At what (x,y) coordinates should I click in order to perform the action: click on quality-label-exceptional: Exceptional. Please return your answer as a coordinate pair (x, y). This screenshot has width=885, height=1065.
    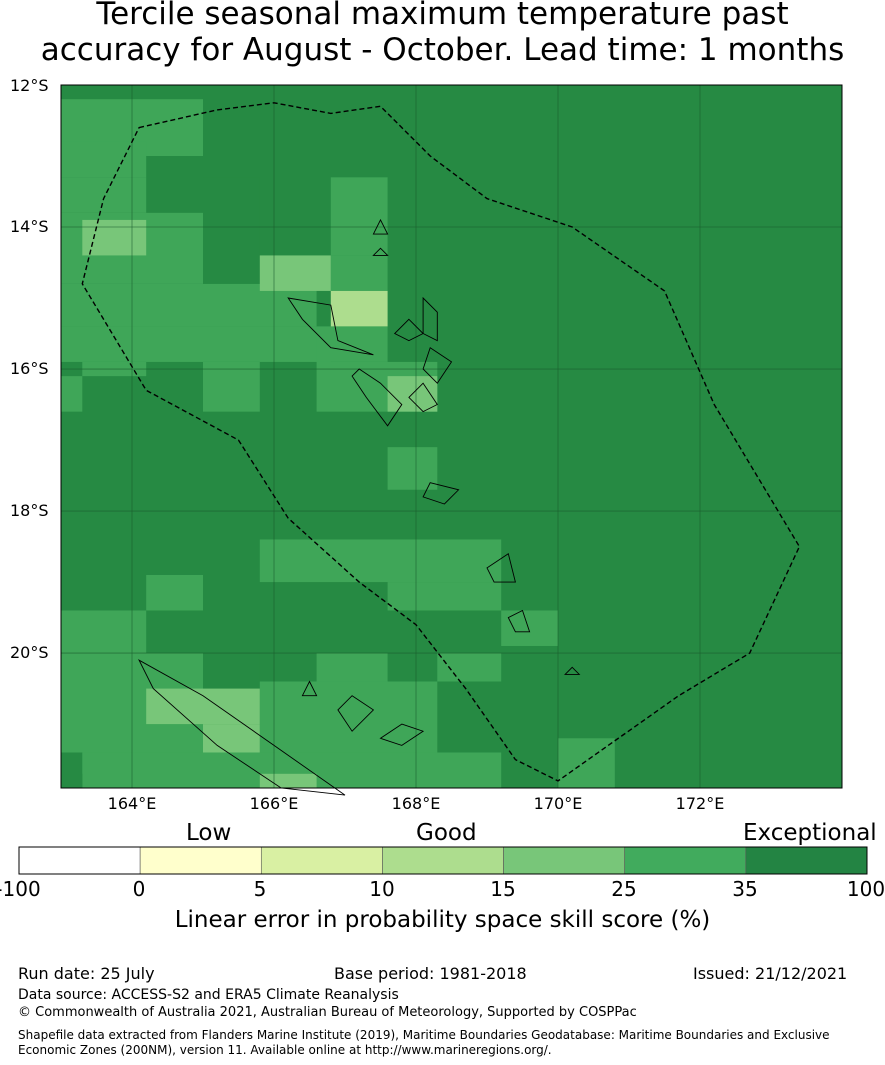
    Looking at the image, I should click on (810, 833).